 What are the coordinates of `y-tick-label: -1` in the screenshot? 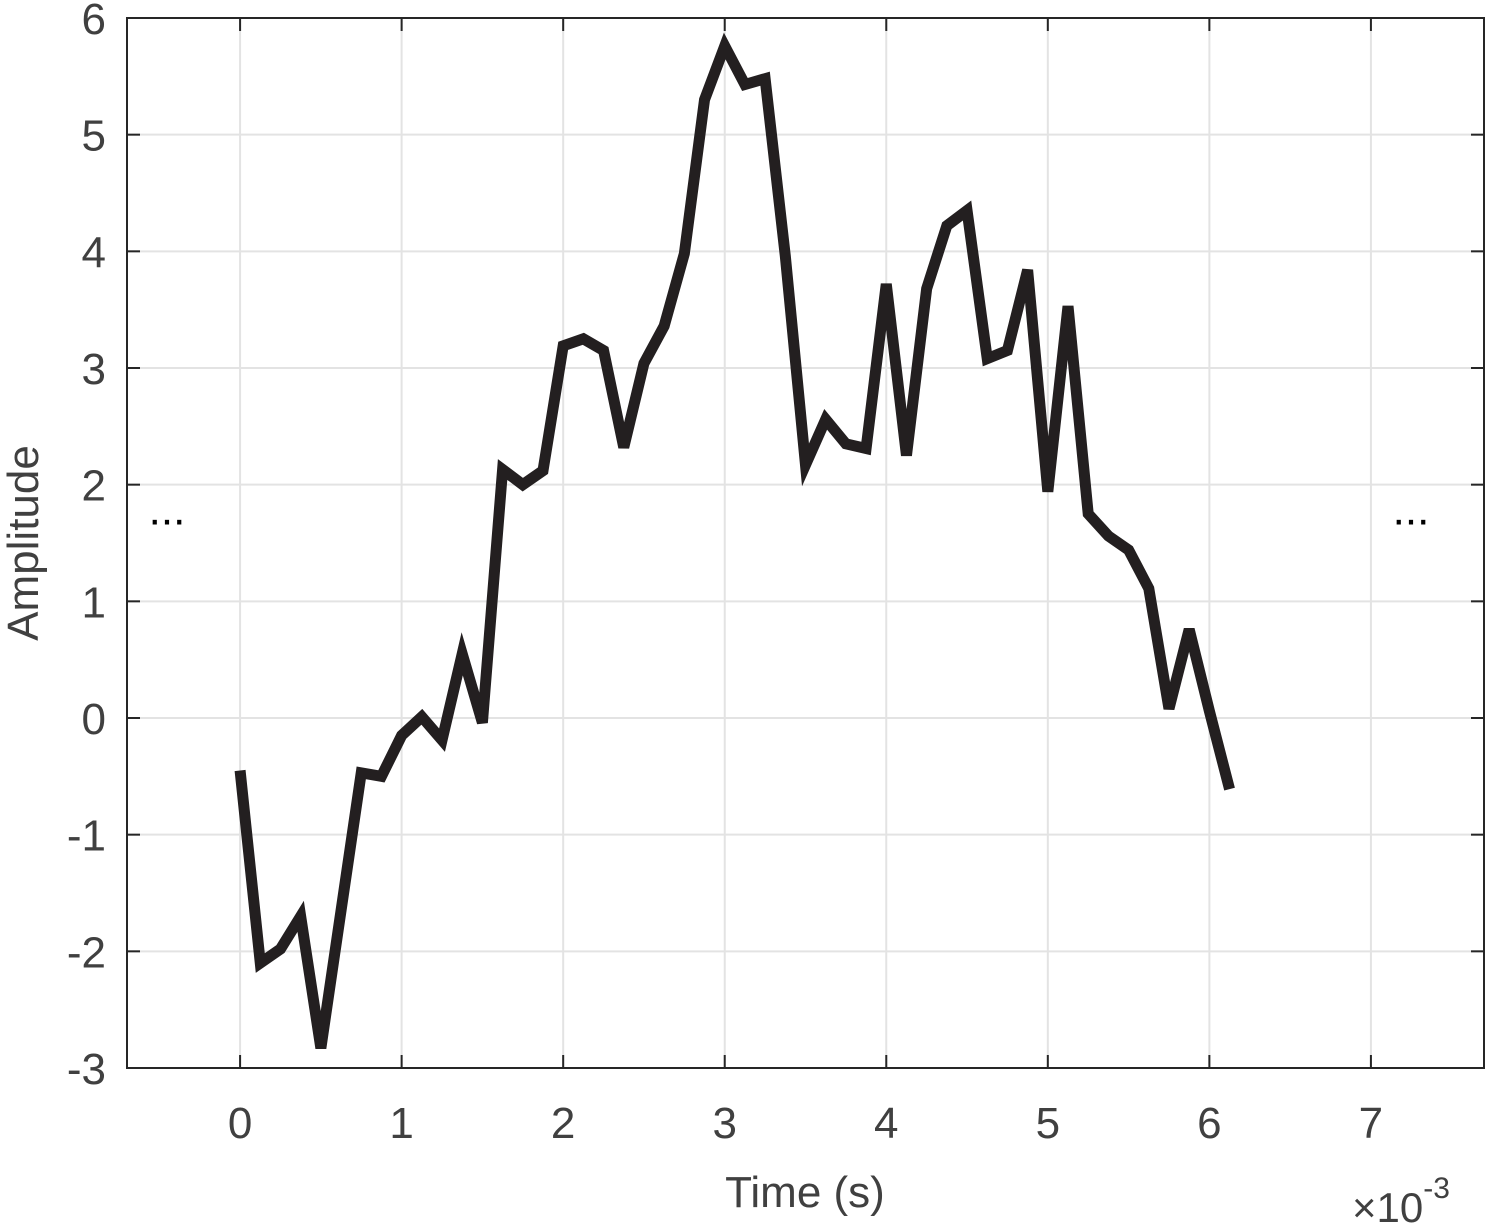 It's located at (86, 836).